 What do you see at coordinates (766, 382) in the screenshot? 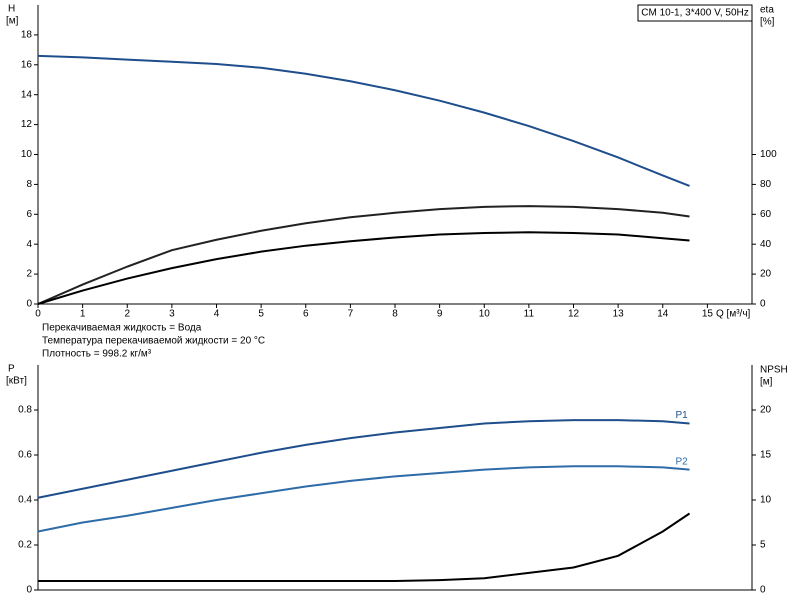
I see `y2-axis-unit: [м]` at bounding box center [766, 382].